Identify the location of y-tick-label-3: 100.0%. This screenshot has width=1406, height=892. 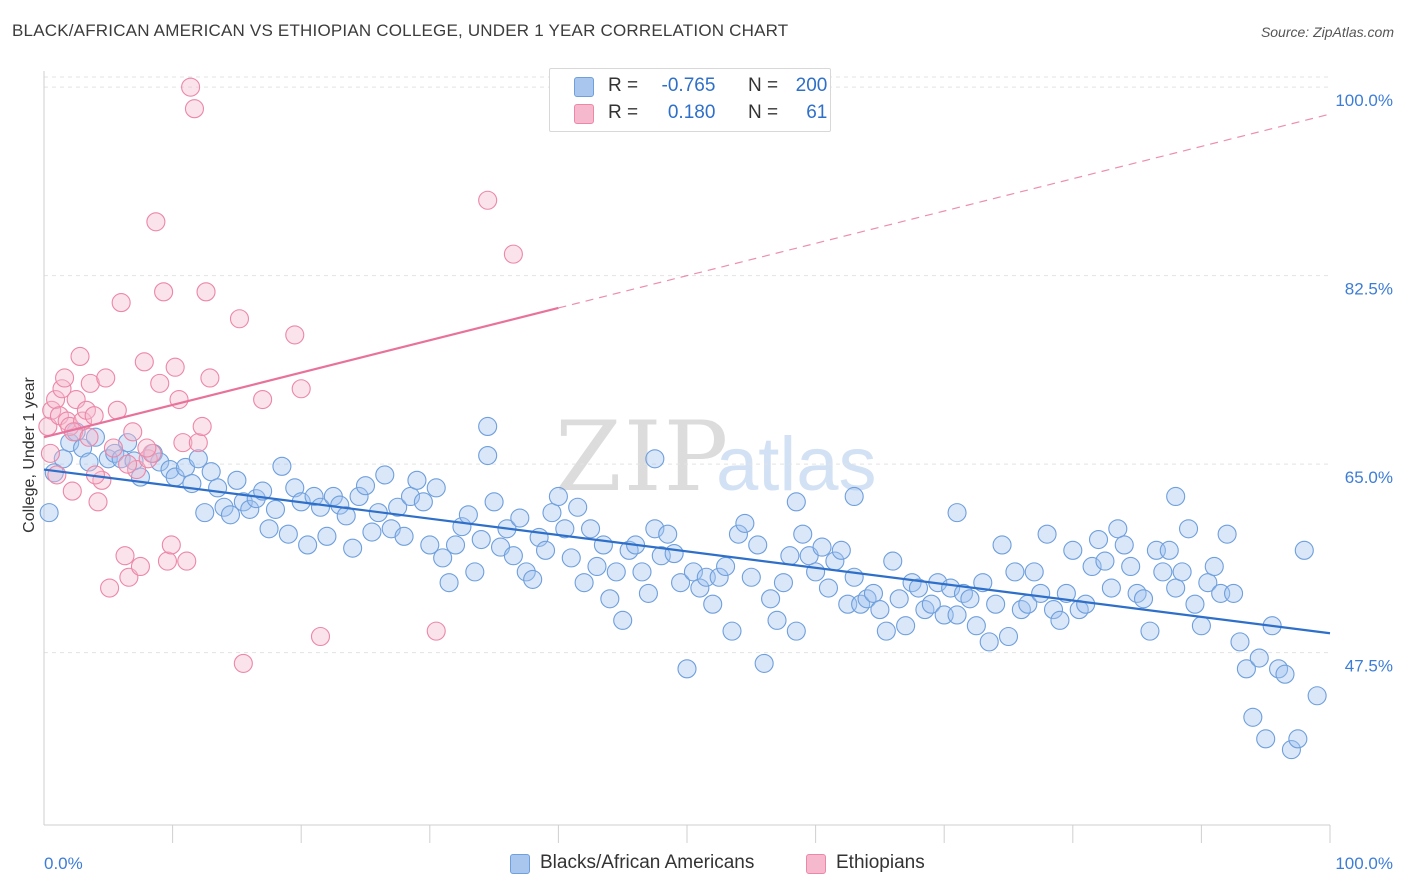
(1364, 100).